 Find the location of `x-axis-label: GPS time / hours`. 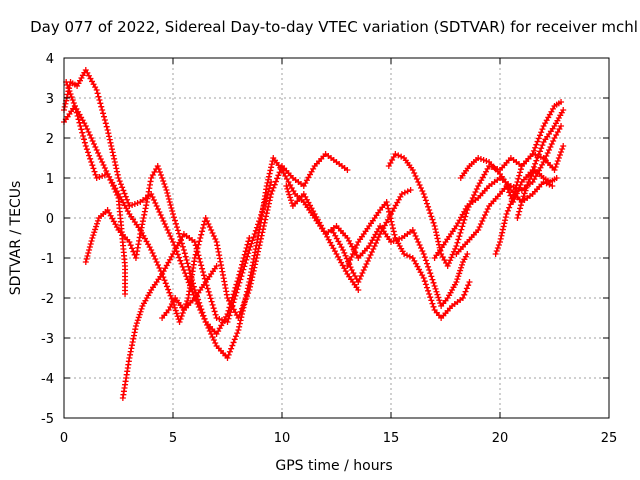

x-axis-label: GPS time / hours is located at coordinates (333, 466).